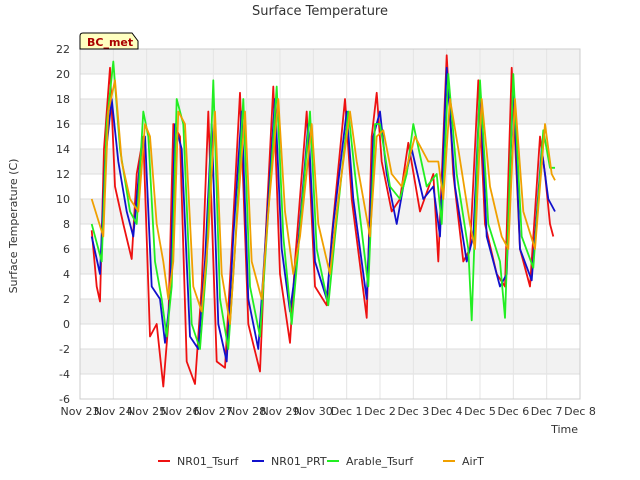 This screenshot has height=480, width=640. Describe the element at coordinates (64, 399) in the screenshot. I see `y-tick-label: -6` at that location.